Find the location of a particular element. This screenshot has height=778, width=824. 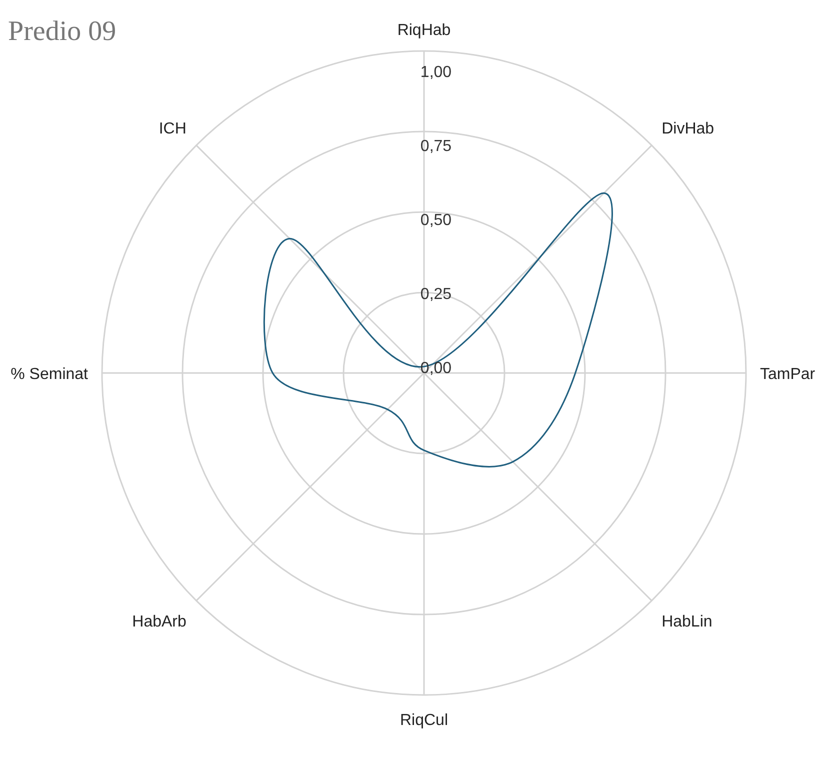

y-tick-label: 0,00 is located at coordinates (436, 368).